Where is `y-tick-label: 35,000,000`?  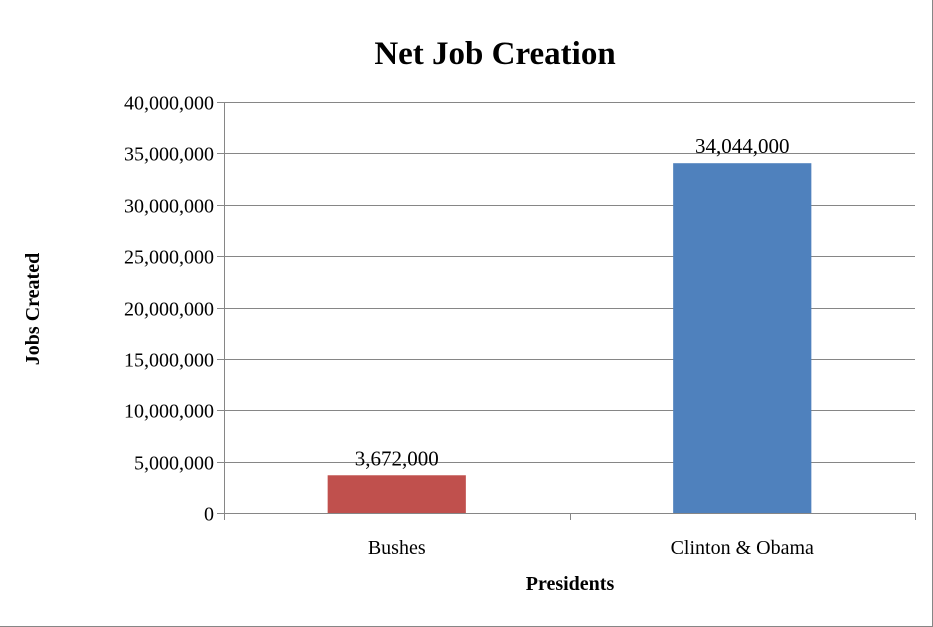 y-tick-label: 35,000,000 is located at coordinates (169, 155).